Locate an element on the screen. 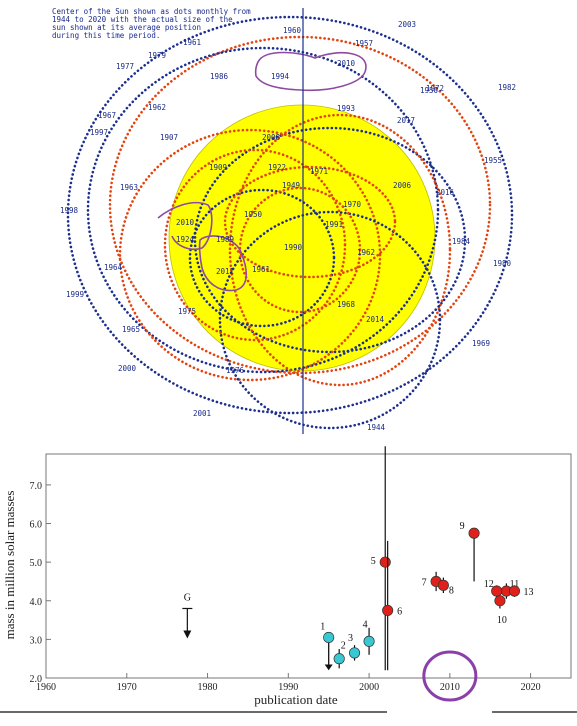 The width and height of the screenshot is (577, 726). point-label: 5 is located at coordinates (373, 561).